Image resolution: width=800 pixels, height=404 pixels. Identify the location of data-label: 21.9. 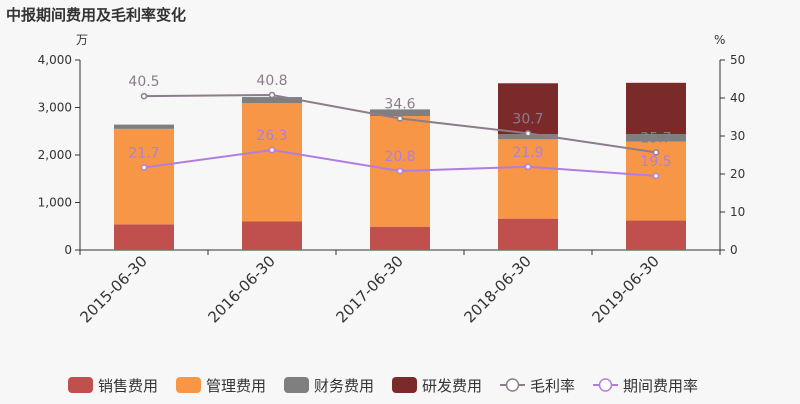
(527, 153).